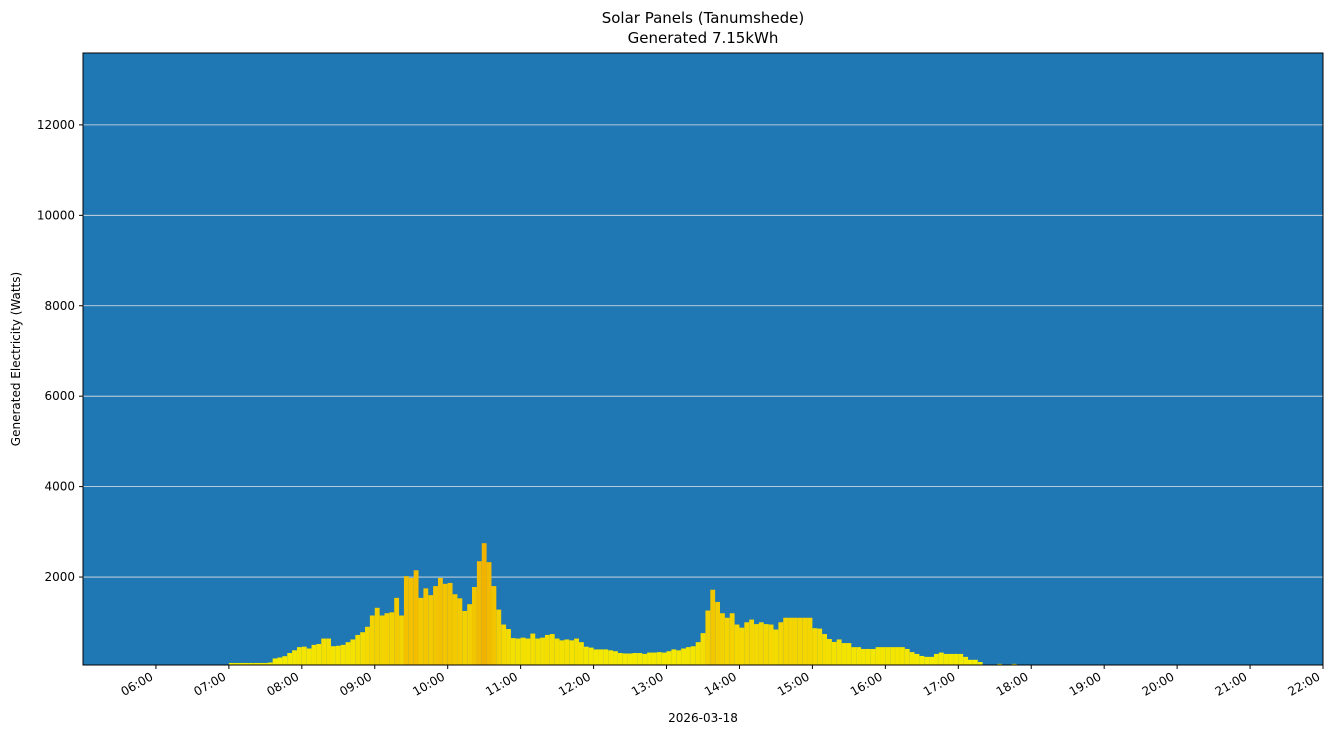 The image size is (1333, 736). Describe the element at coordinates (136, 683) in the screenshot. I see `x-tick-label: 06:00` at that location.